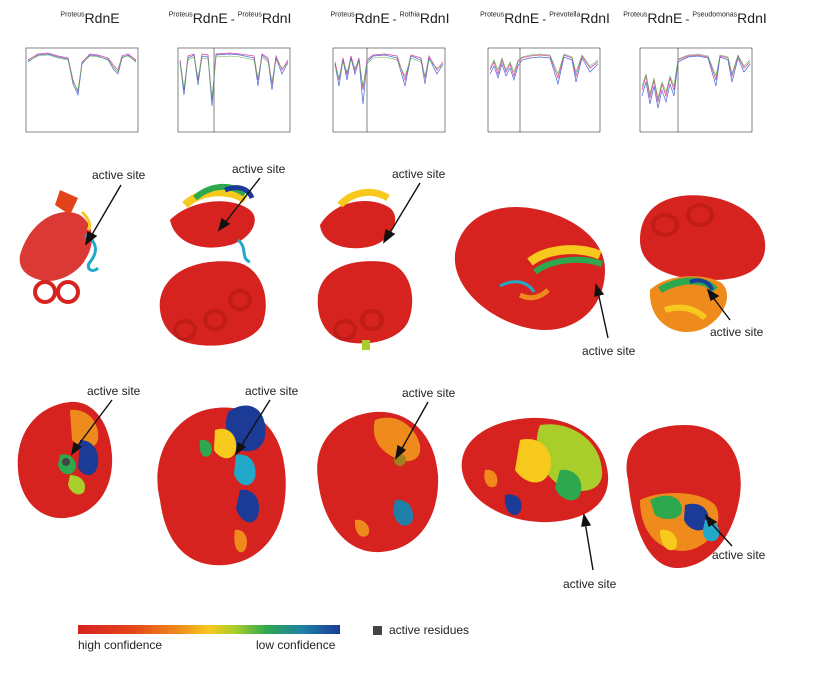 This screenshot has height=682, width=823. Describe the element at coordinates (259, 169) in the screenshot. I see `active-site-label-2: active site` at that location.